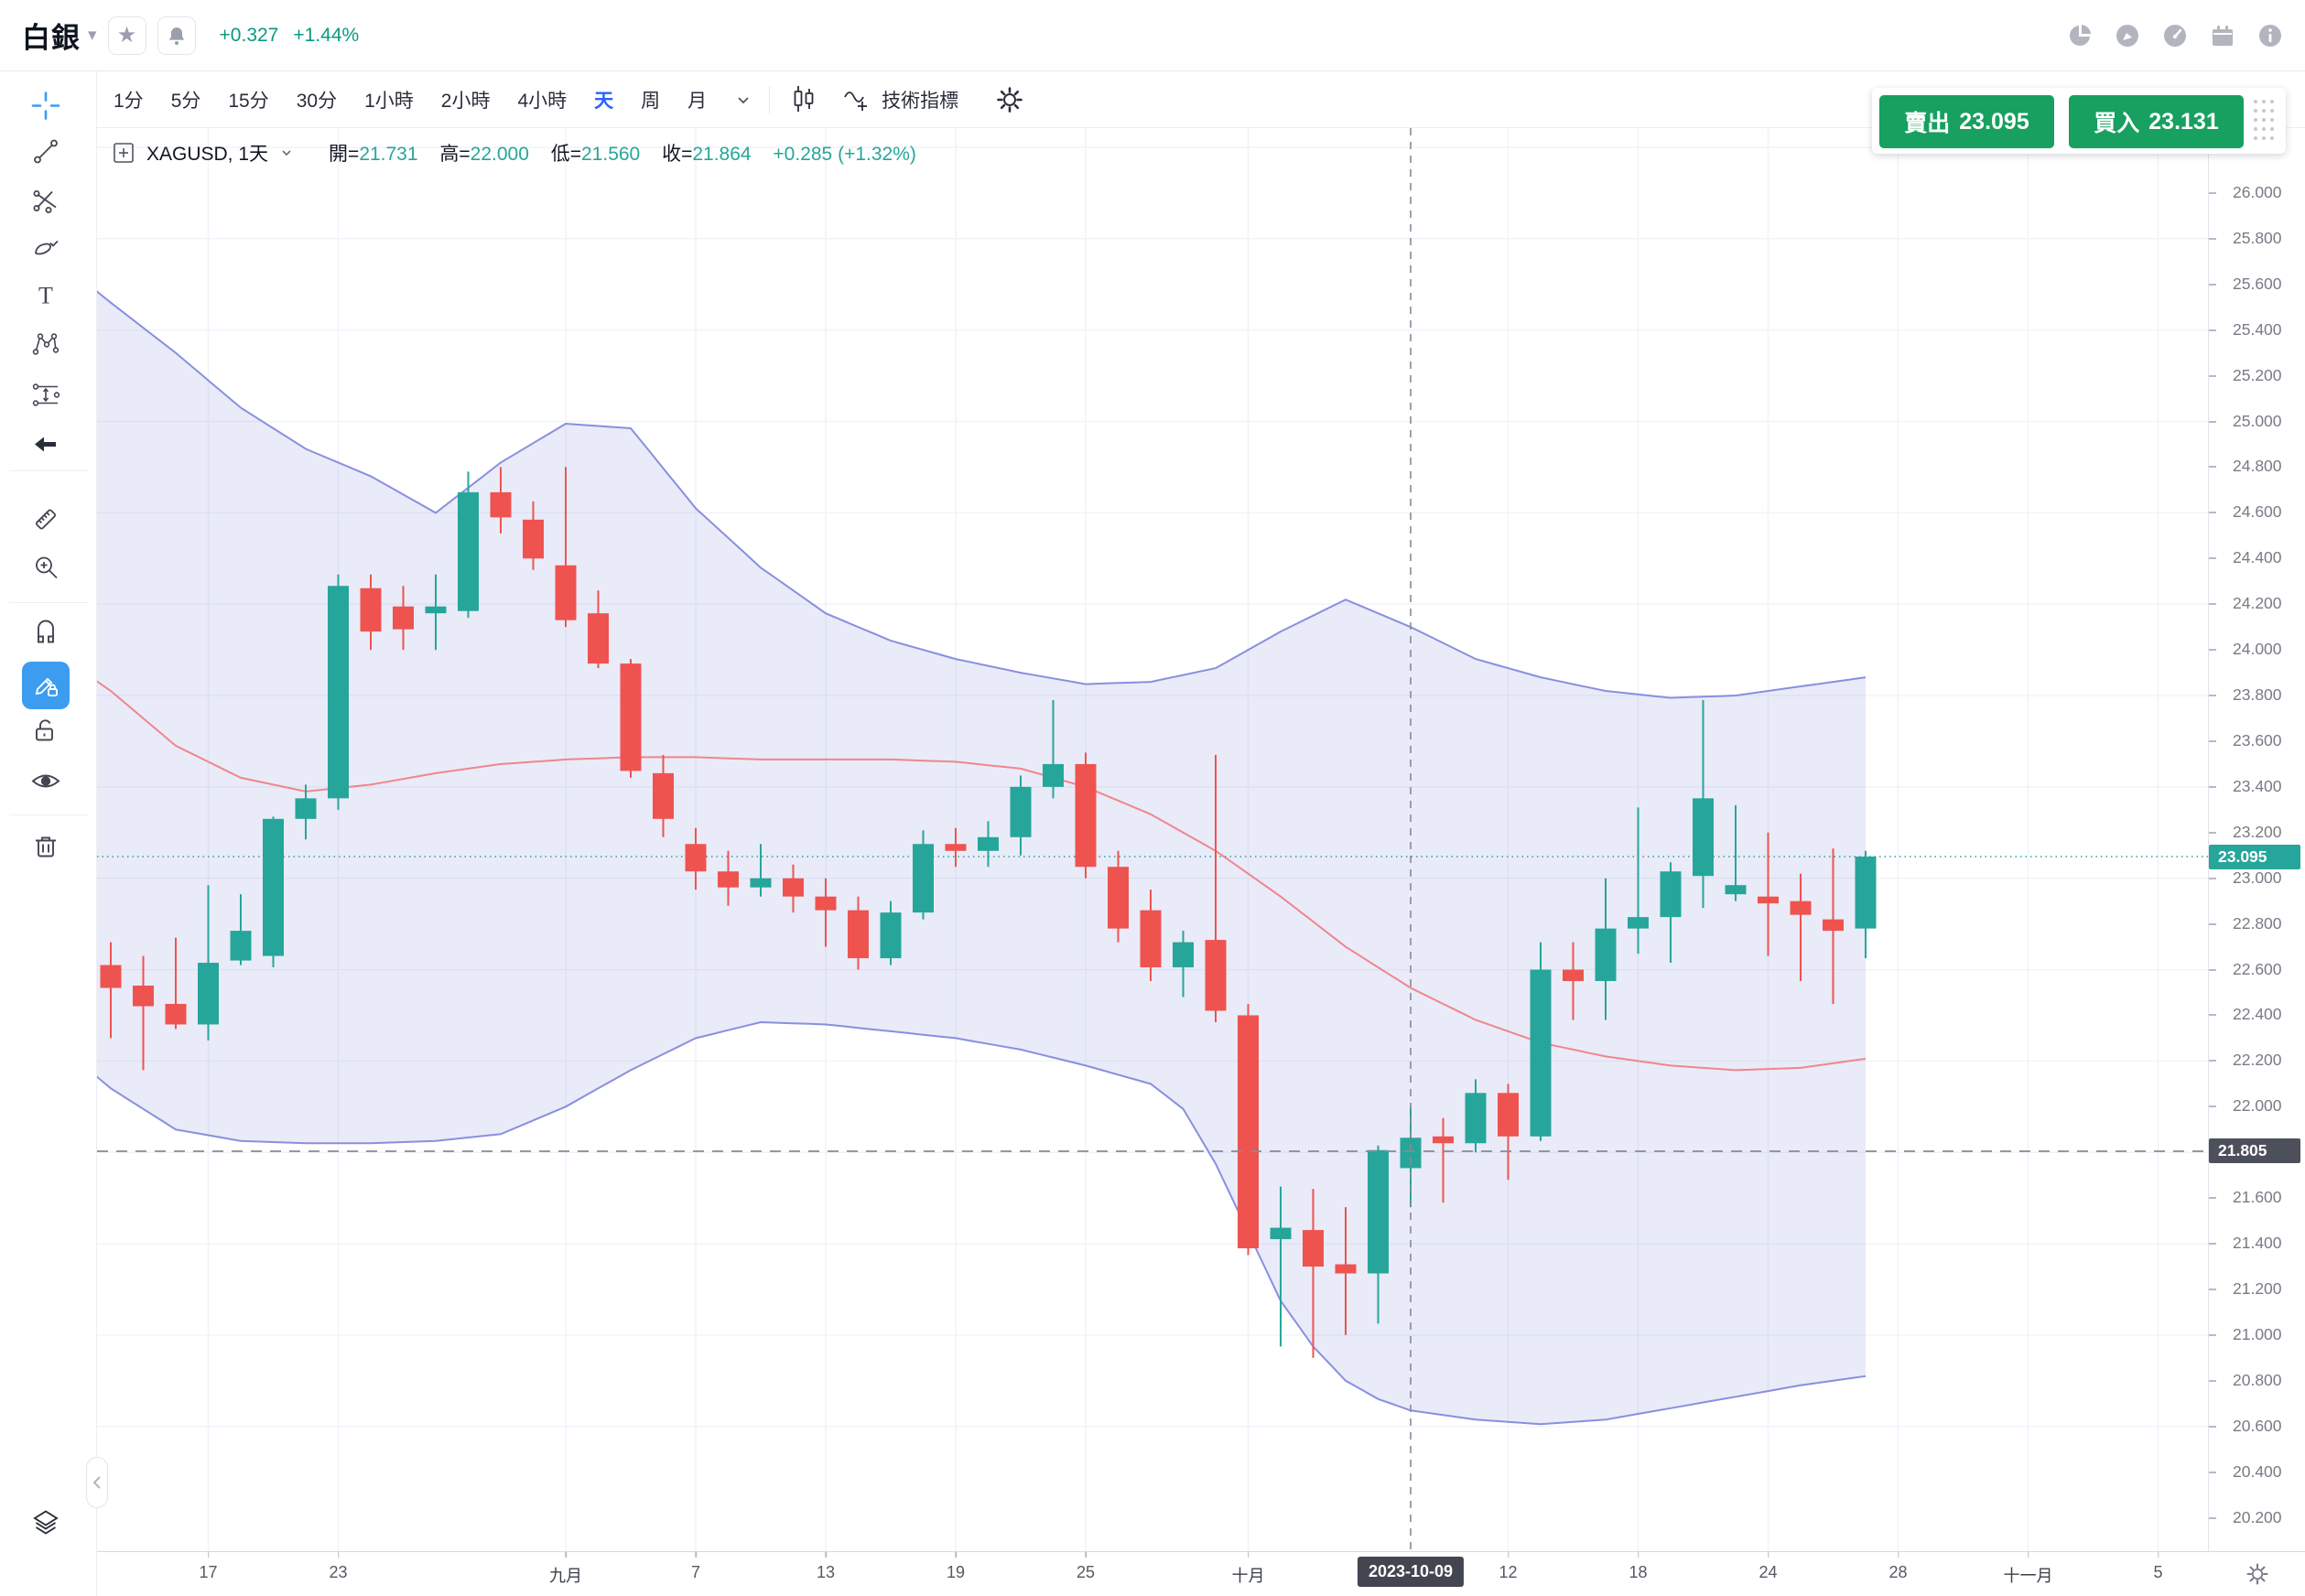 The width and height of the screenshot is (2305, 1596). Describe the element at coordinates (317, 101) in the screenshot. I see `timeframe-30分: 30分` at that location.